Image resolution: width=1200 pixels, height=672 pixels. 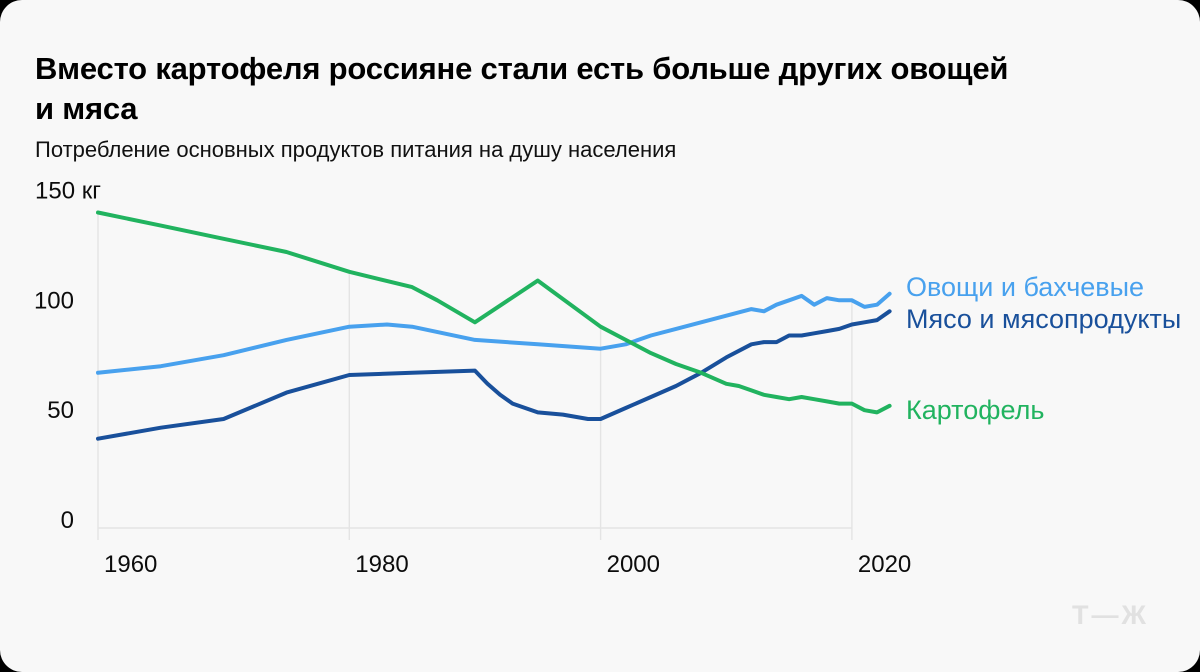 I want to click on legend-item-potatoes: Картофель, so click(x=975, y=410).